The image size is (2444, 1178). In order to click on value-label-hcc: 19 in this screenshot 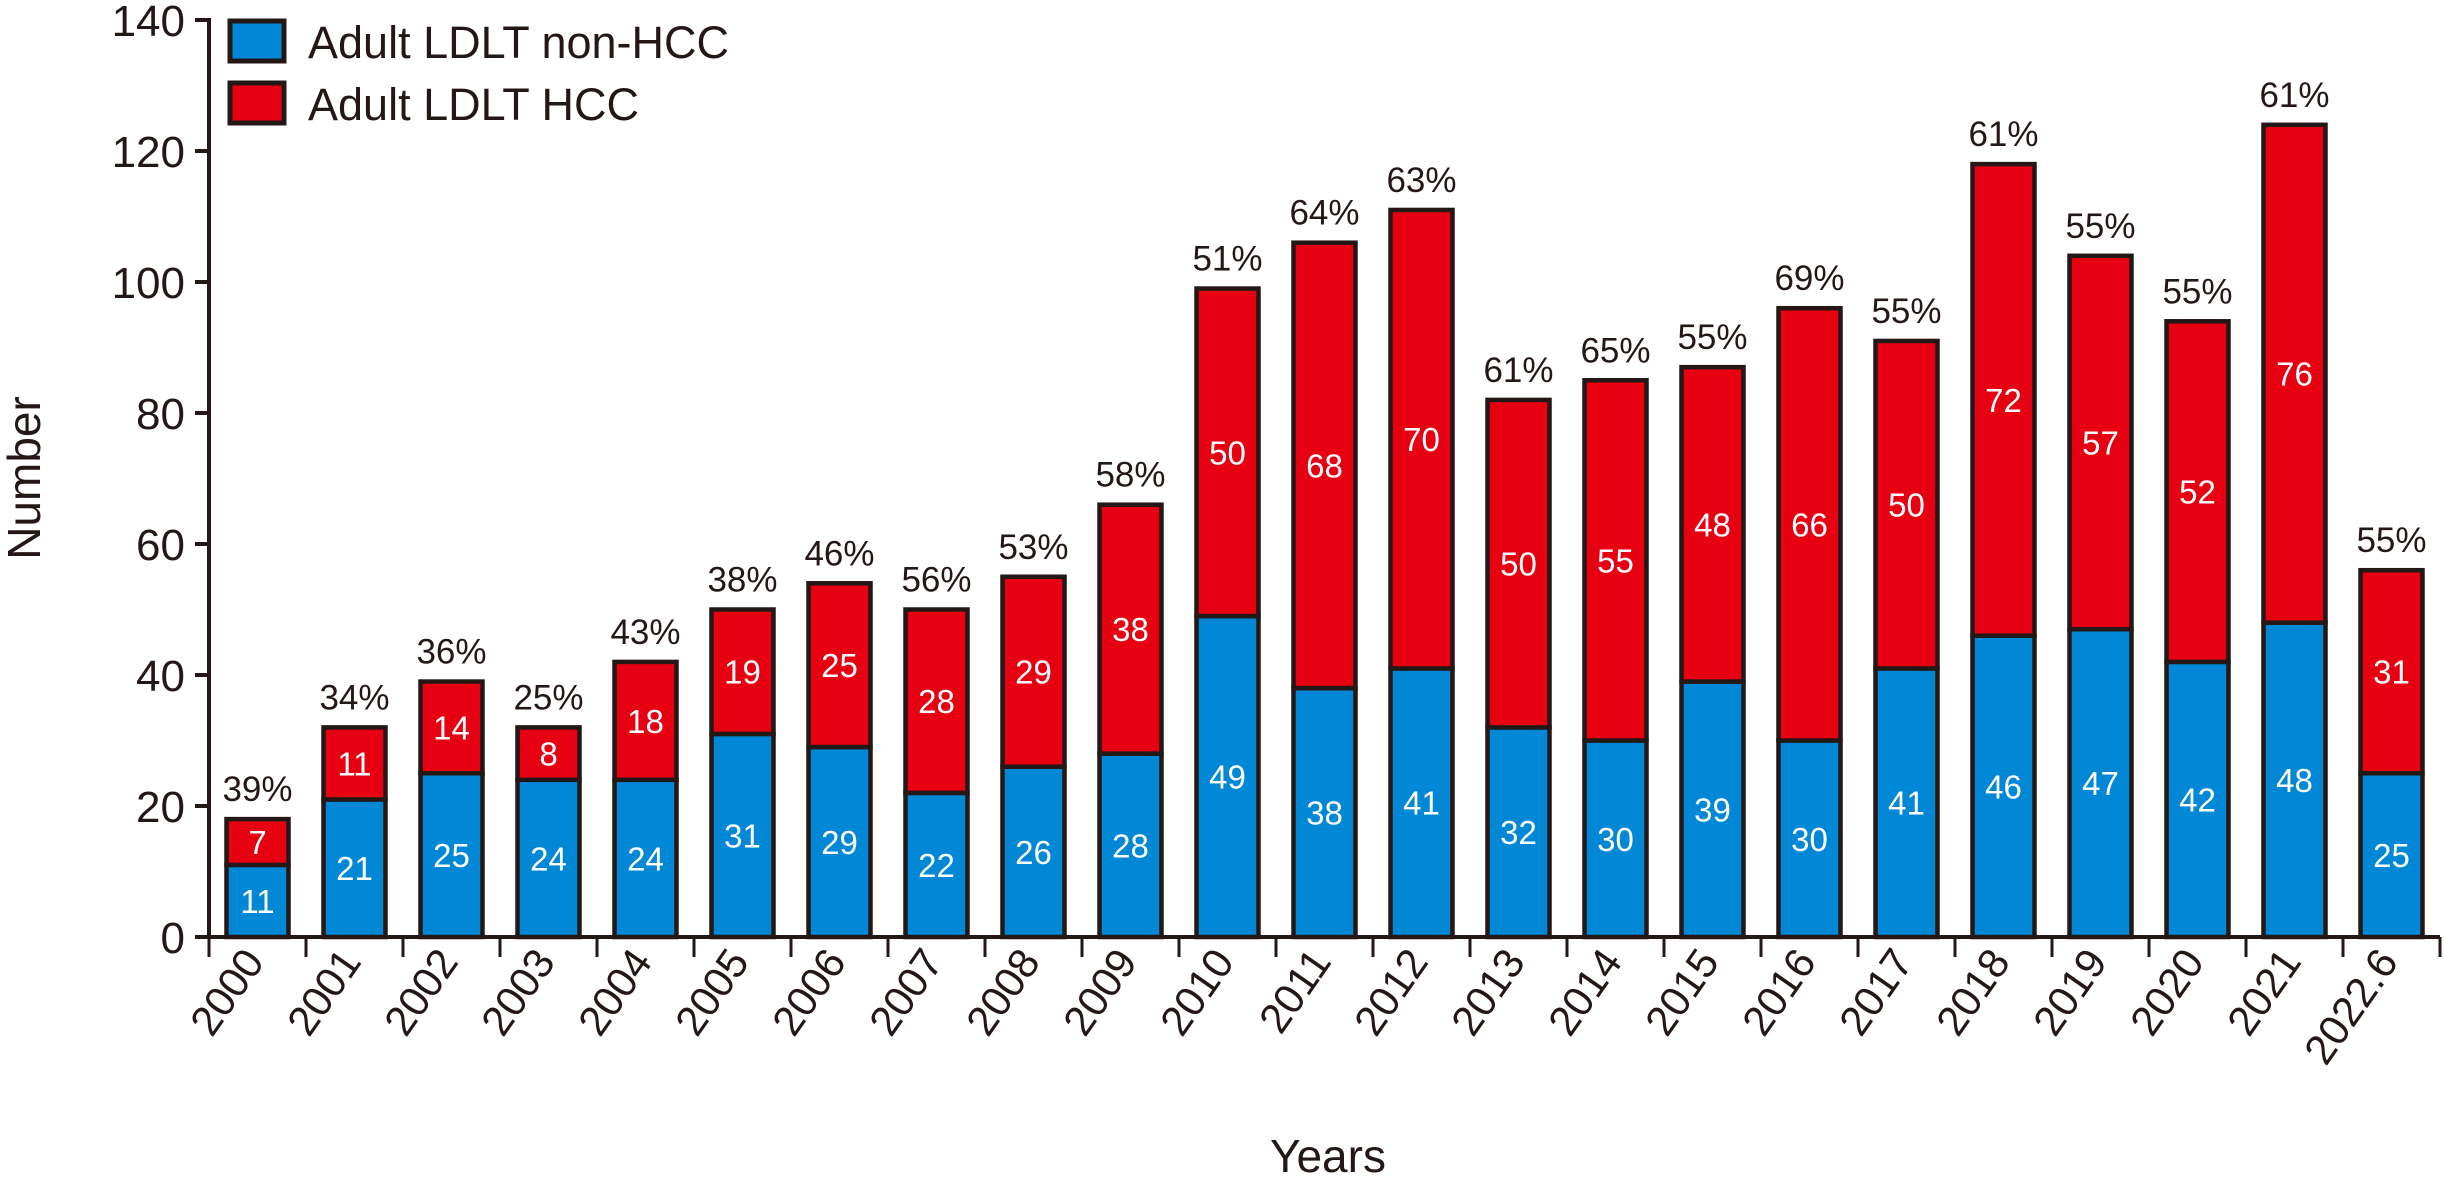, I will do `click(742, 672)`.